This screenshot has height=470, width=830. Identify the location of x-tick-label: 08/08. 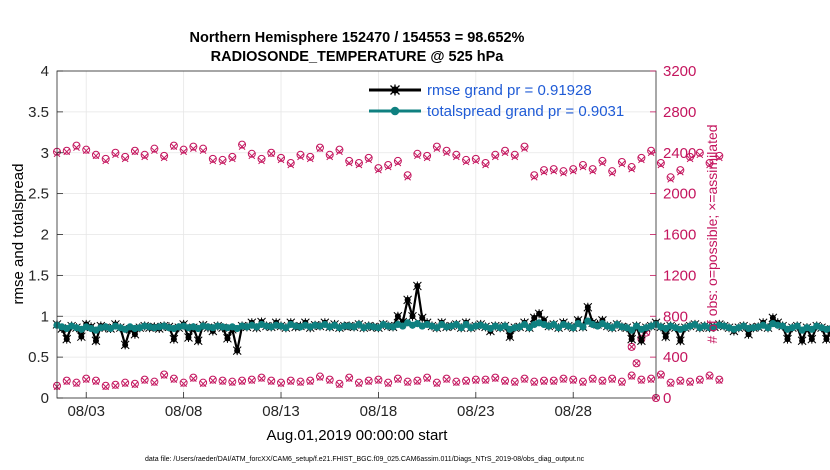
(184, 411).